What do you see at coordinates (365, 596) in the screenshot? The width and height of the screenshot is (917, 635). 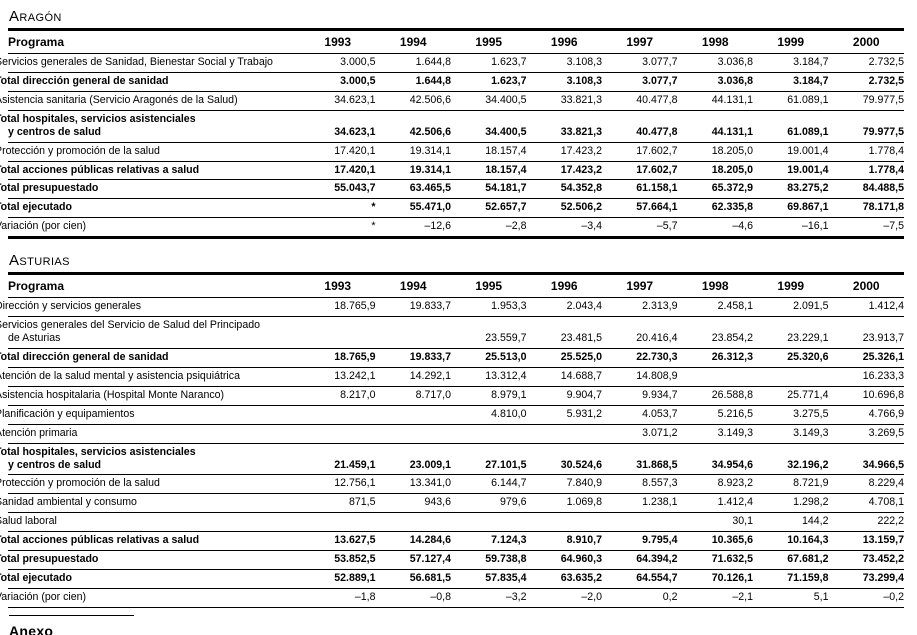 I see `value-cell: –1,8` at bounding box center [365, 596].